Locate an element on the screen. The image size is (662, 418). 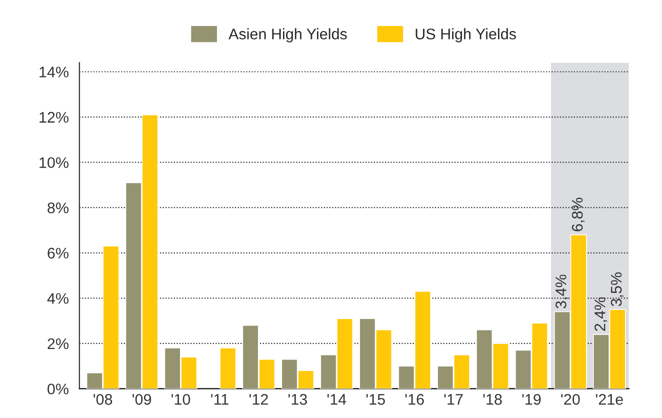
y-tick-label: 0% is located at coordinates (58, 389).